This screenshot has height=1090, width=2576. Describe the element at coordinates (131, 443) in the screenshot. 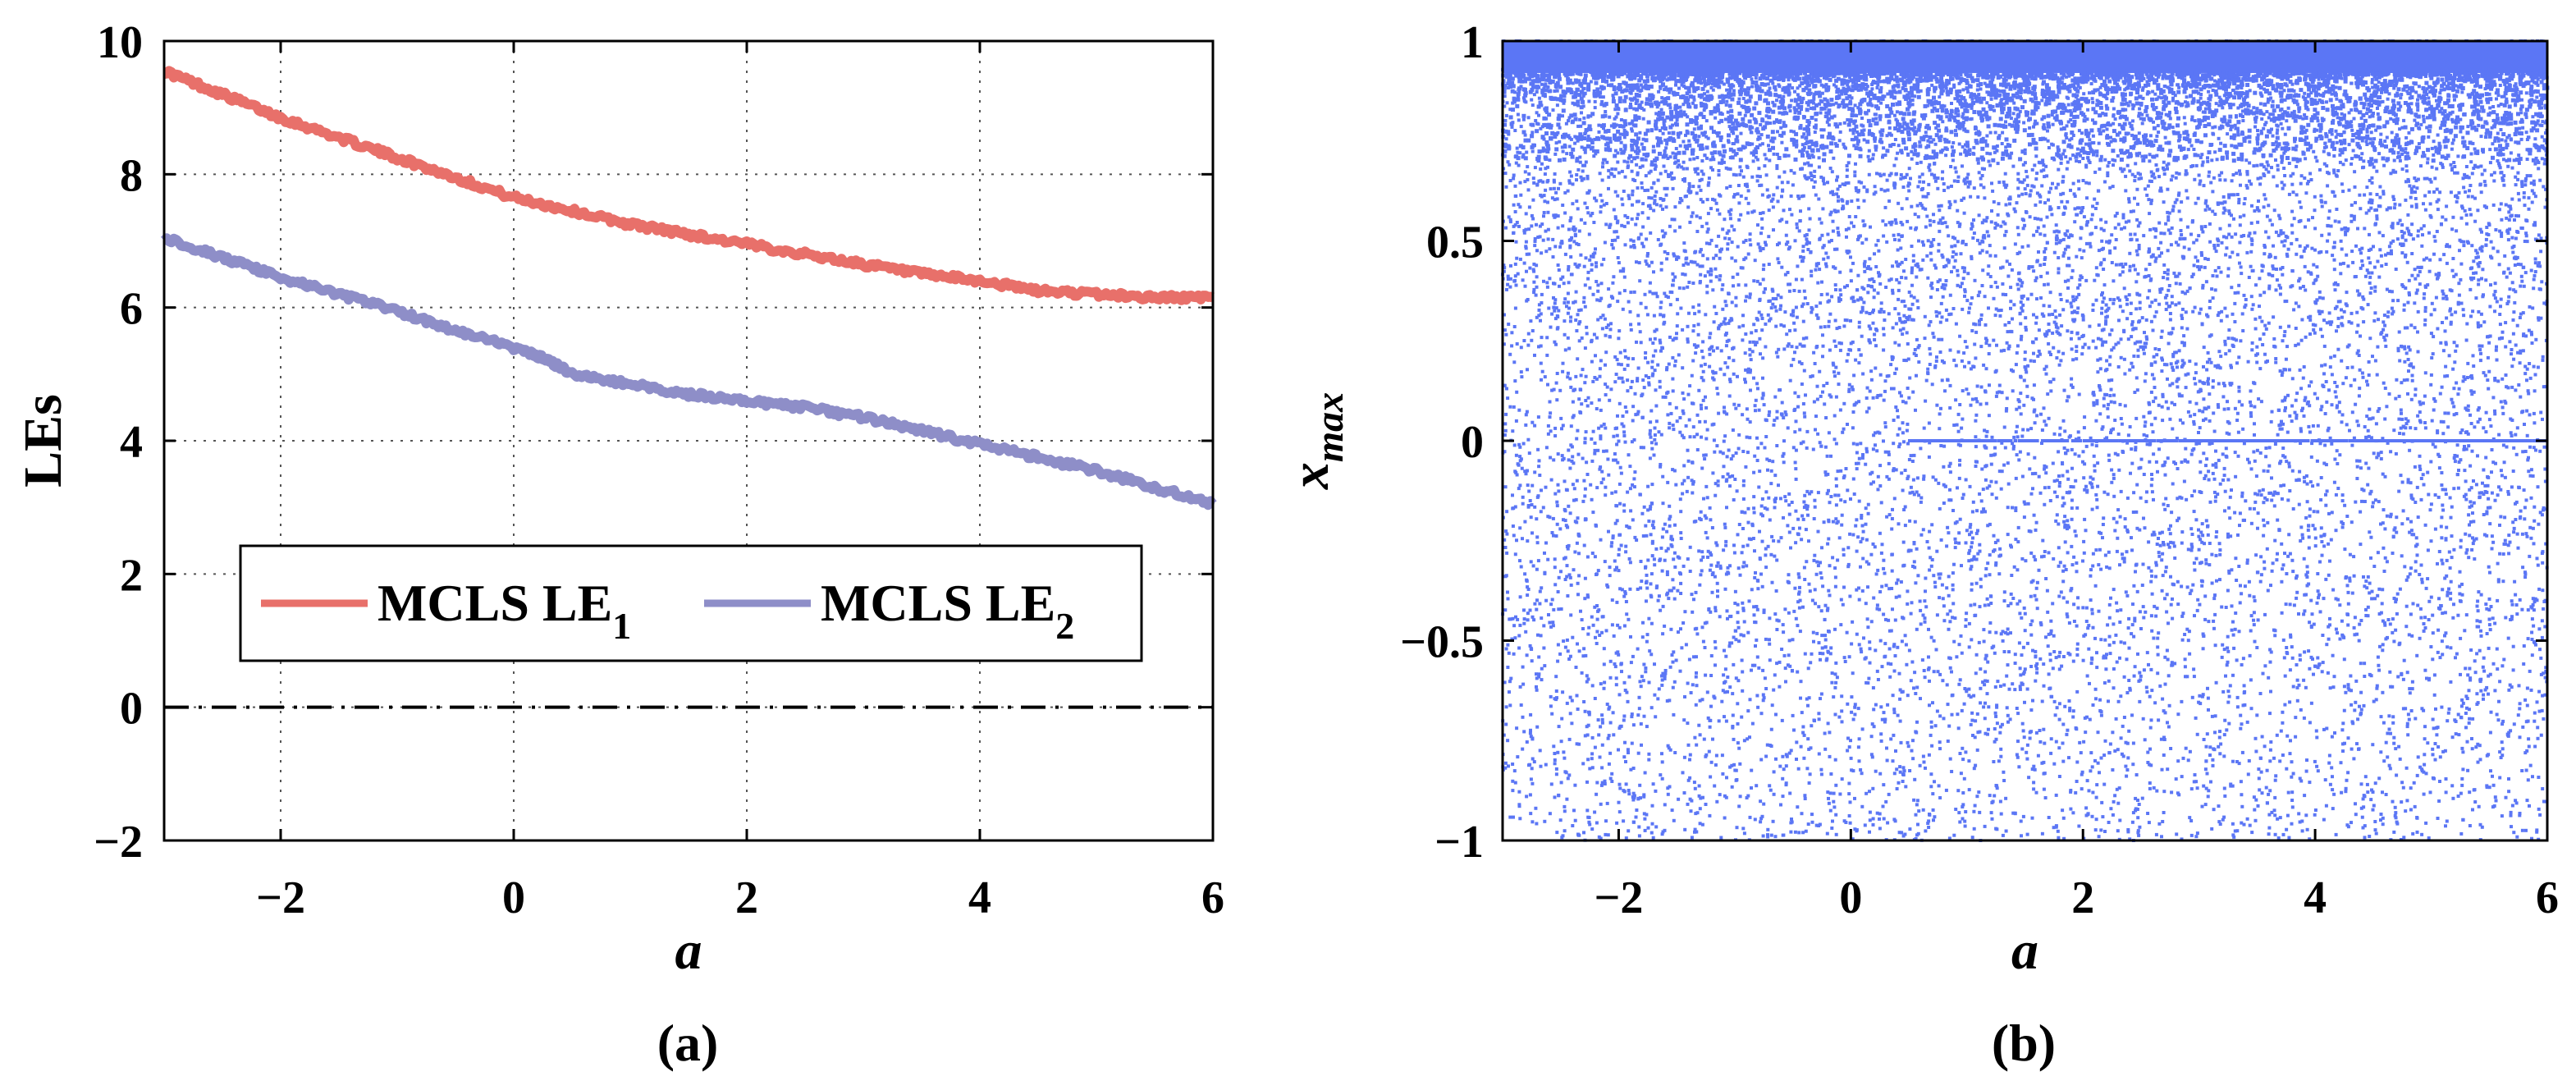

I see `a-ytick-label: 4` at that location.